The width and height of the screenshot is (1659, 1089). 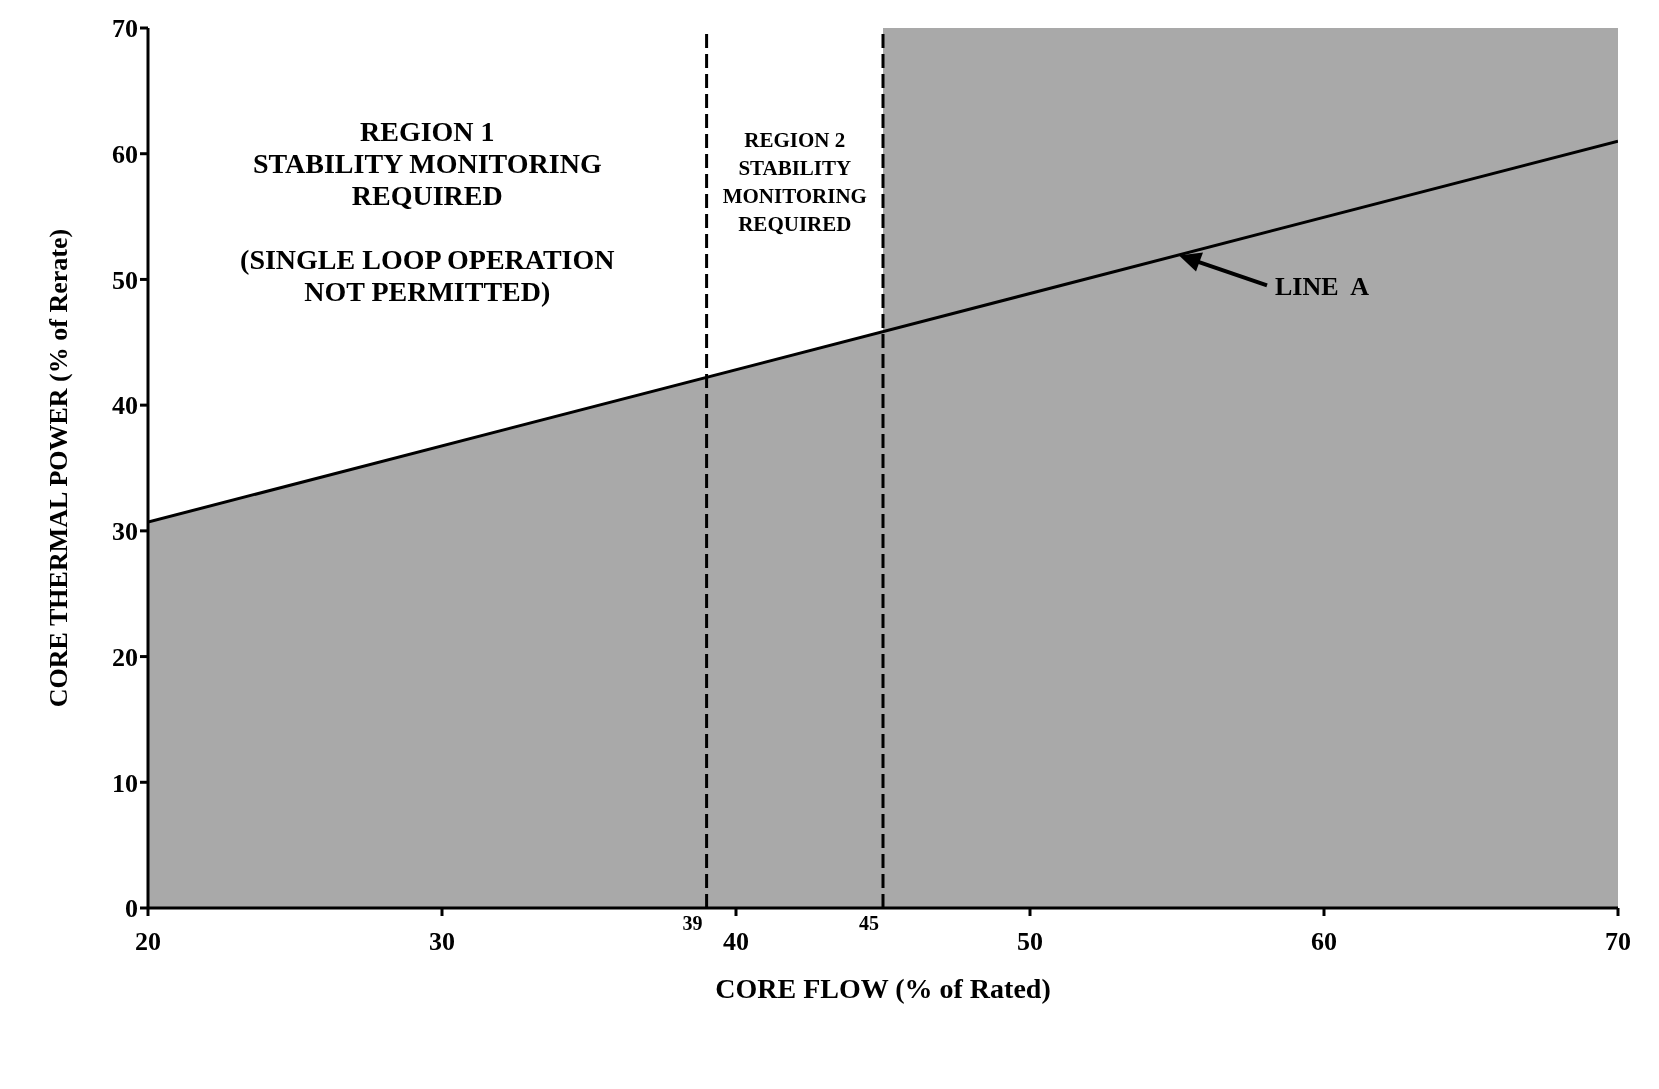 What do you see at coordinates (59, 468) in the screenshot?
I see `y-axis-title: CORE THERMAL POWER (% of Rerate)` at bounding box center [59, 468].